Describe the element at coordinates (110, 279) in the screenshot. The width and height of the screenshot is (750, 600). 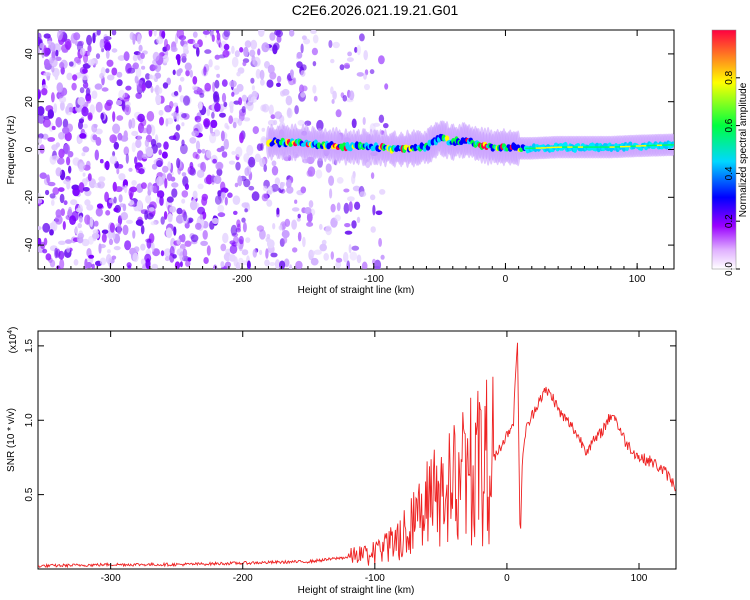
I see `x-tick-label: -300` at that location.